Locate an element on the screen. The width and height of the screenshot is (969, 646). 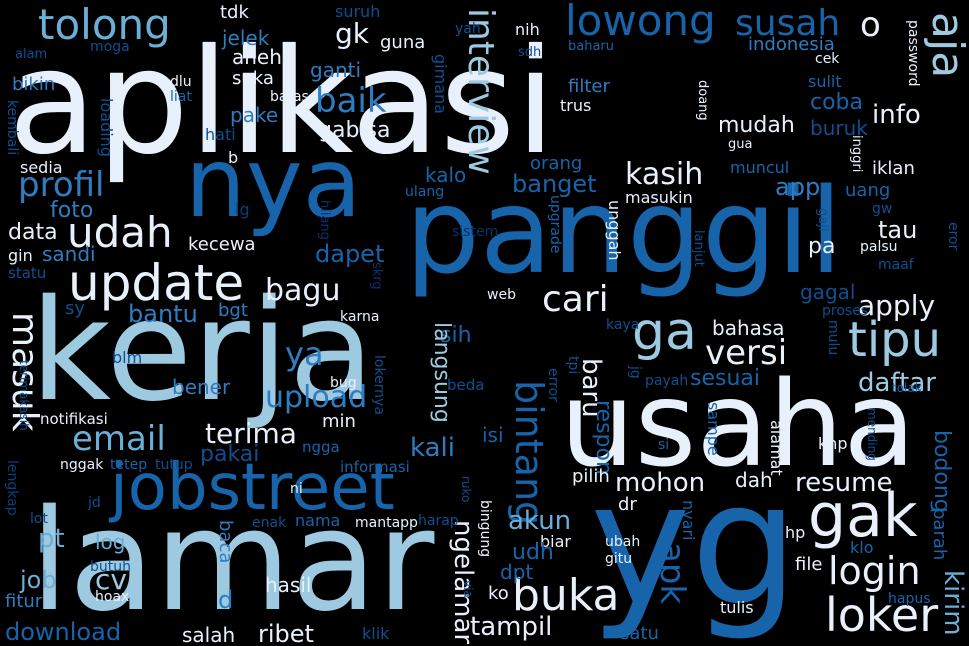
word-sesuai: sesuai is located at coordinates (725, 378).